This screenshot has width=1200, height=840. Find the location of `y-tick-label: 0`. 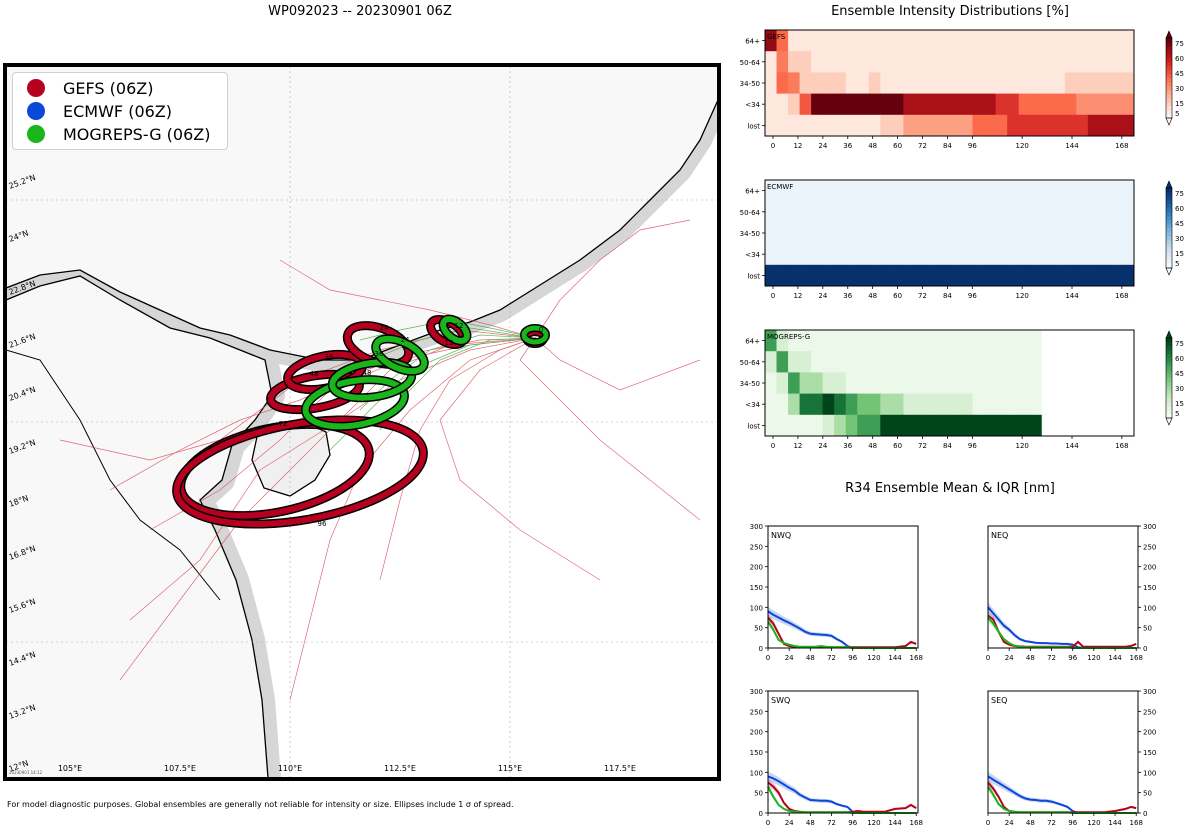

y-tick-label: 0 is located at coordinates (1145, 814).